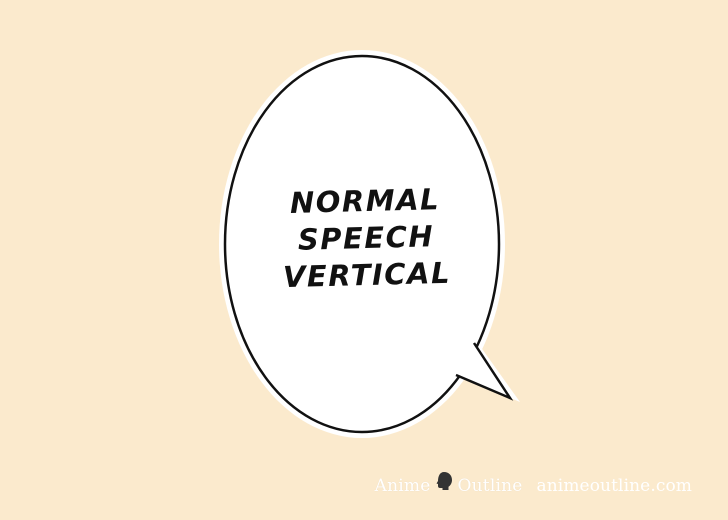 This screenshot has height=520, width=728. I want to click on watermark: Anime Outline animeoutline.com, so click(533, 485).